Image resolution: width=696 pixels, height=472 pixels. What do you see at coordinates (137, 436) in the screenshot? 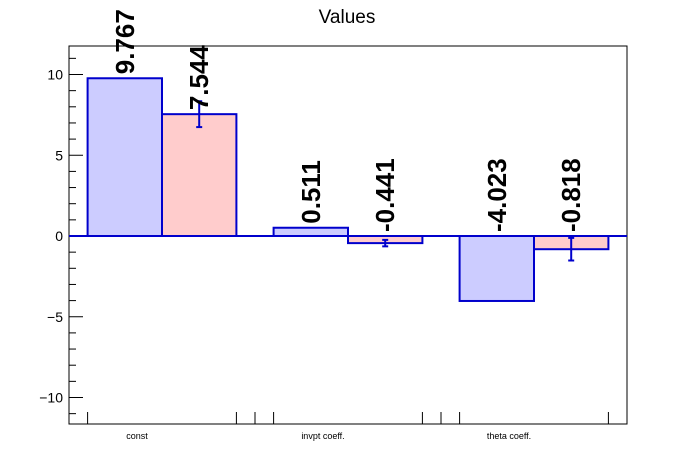
I see `x-tick-label: const` at bounding box center [137, 436].